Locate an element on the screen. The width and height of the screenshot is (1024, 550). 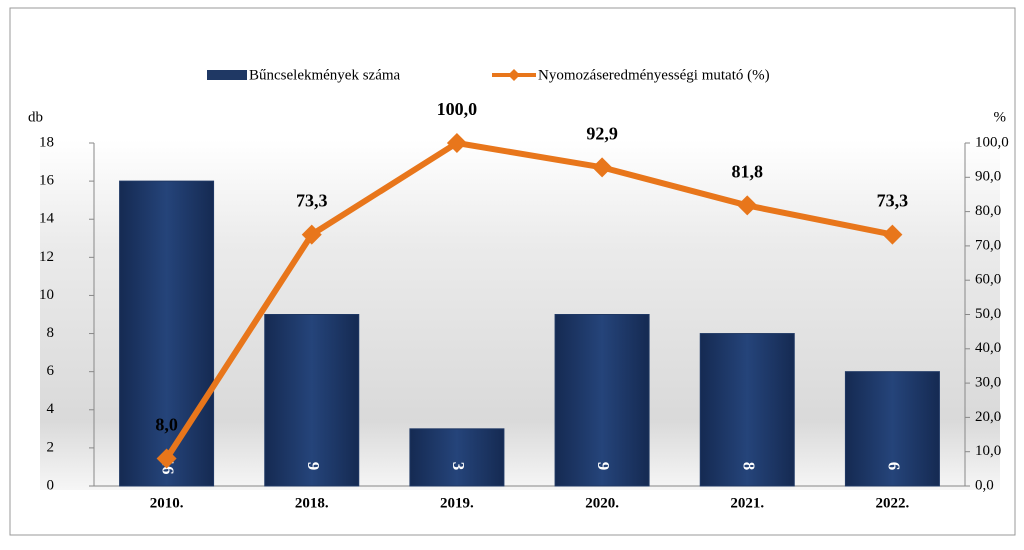
line-value-label: 8,0 is located at coordinates (166, 425).